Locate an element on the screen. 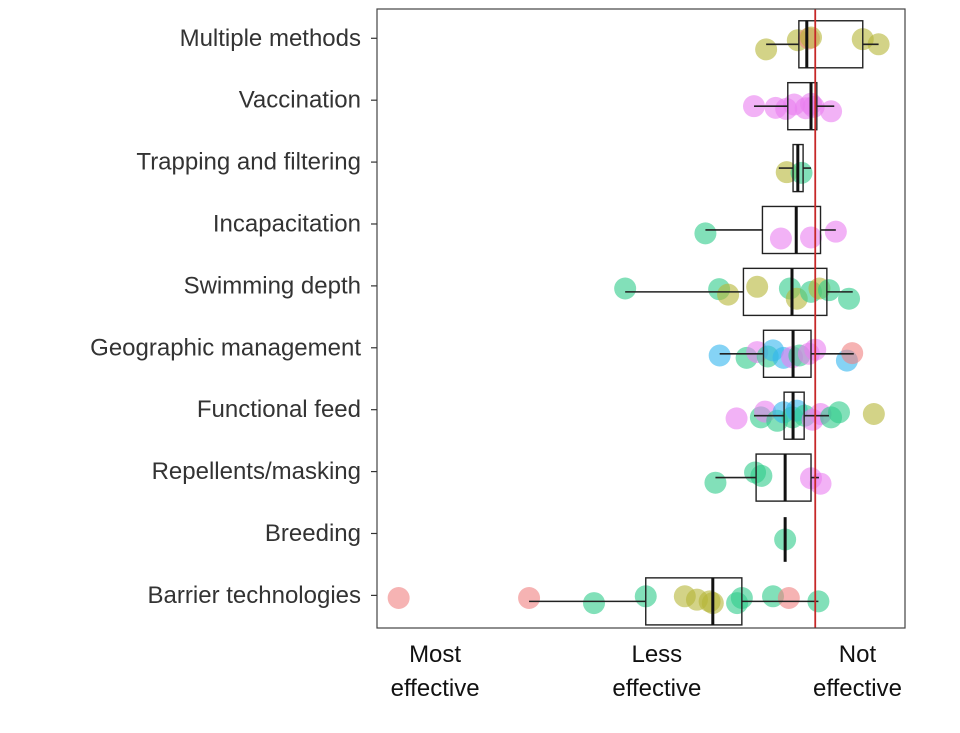  box-swimming-depth is located at coordinates (785, 292).